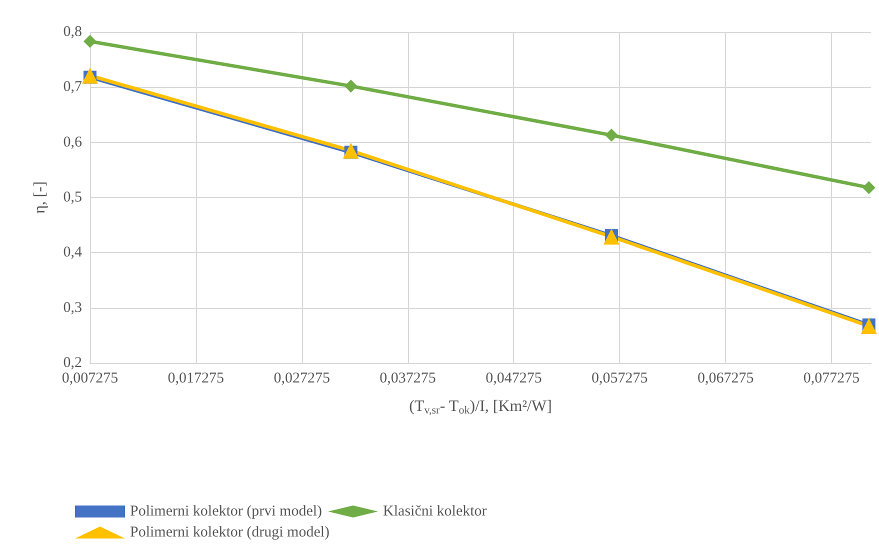 This screenshot has height=547, width=879. Describe the element at coordinates (514, 378) in the screenshot. I see `x-tick-label: 0,047275` at that location.